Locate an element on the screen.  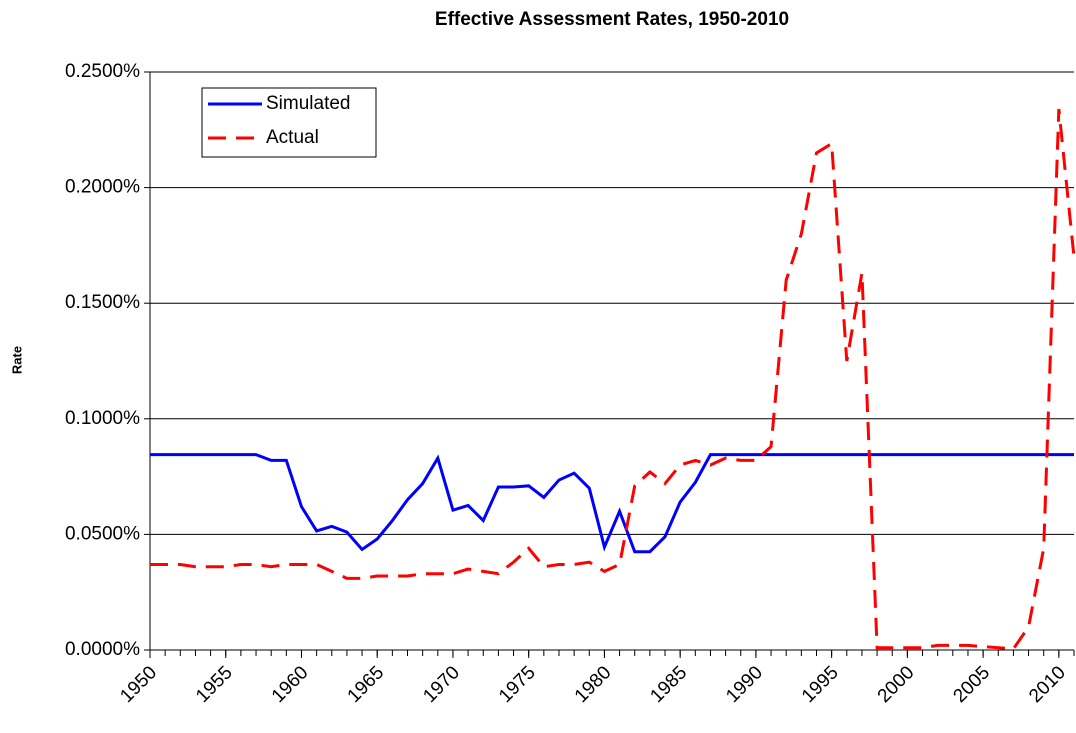
legend-label: Simulated is located at coordinates (308, 103).